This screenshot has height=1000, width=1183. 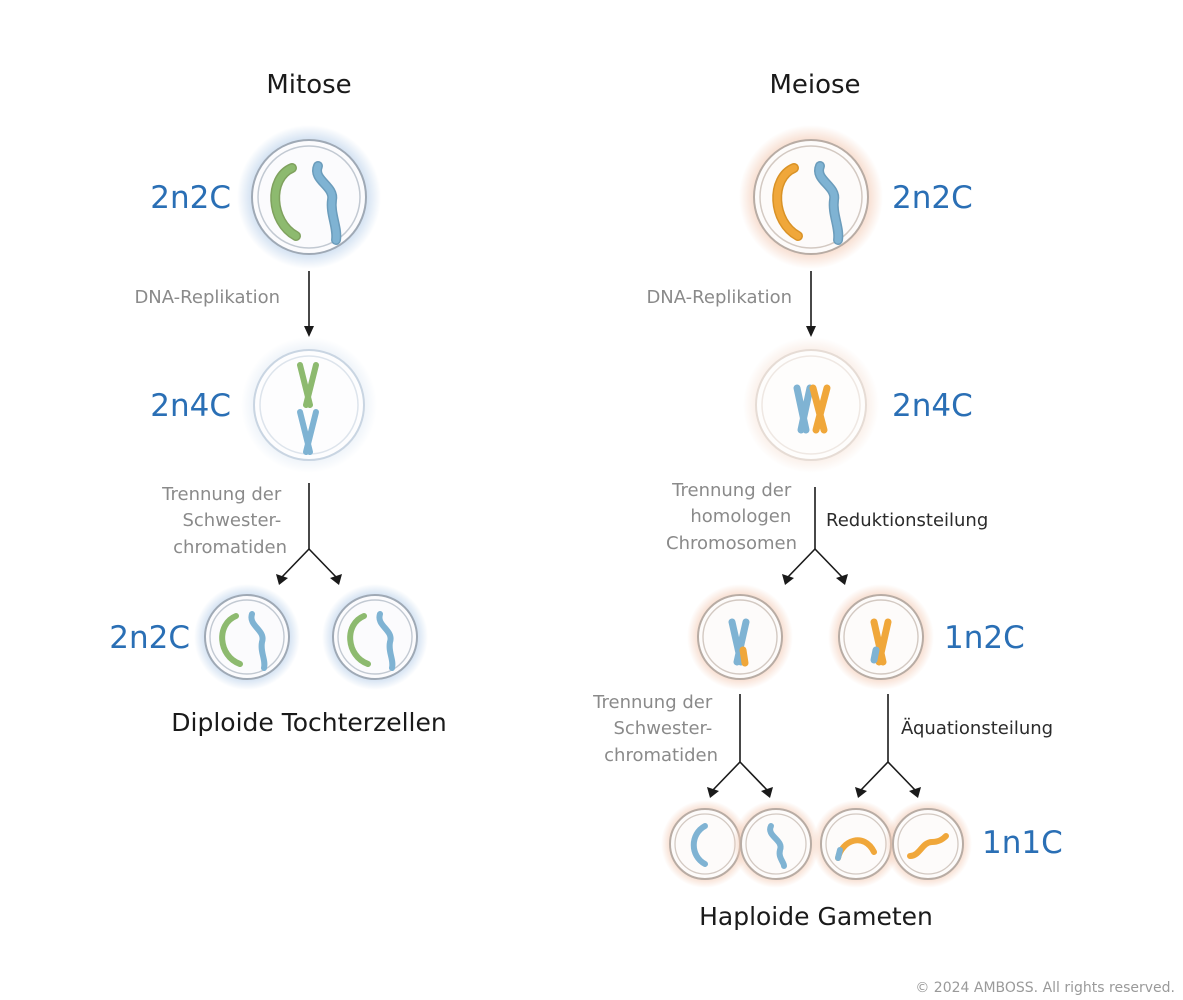 What do you see at coordinates (1022, 843) in the screenshot?
I see `meiosis-ploidy-gametes: 1n1C` at bounding box center [1022, 843].